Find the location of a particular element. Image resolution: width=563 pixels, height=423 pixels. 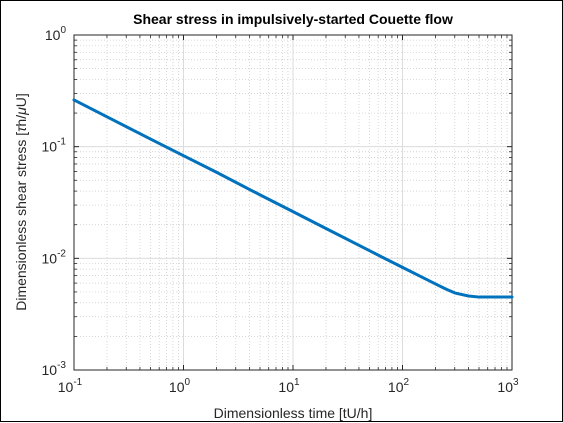

x-tick-label: 10⁻¹ is located at coordinates (70, 386).